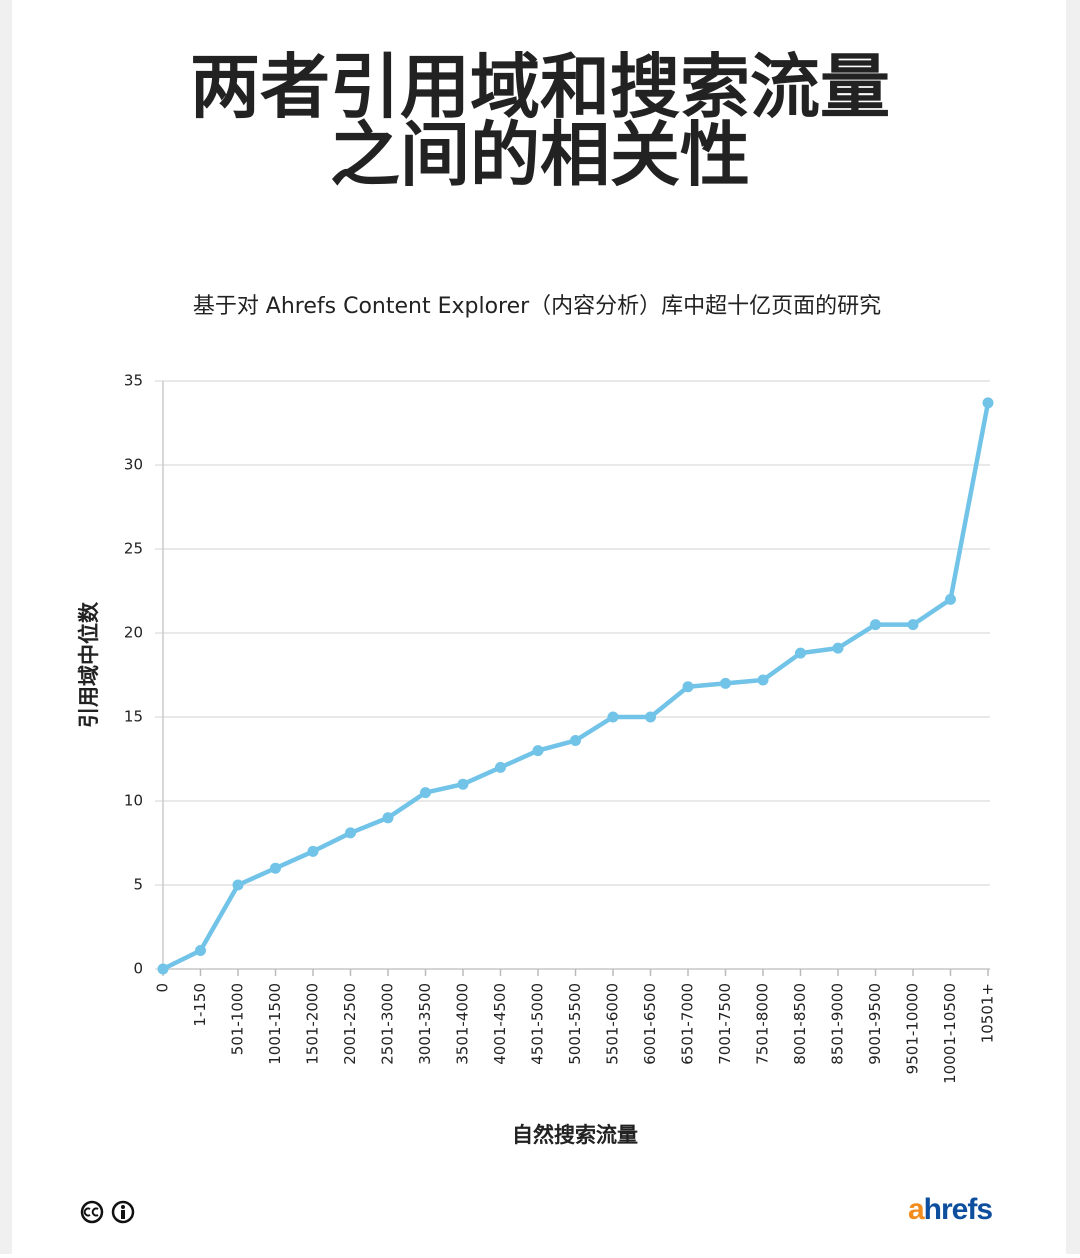  I want to click on x-tick-label: 3001-3500, so click(425, 1024).